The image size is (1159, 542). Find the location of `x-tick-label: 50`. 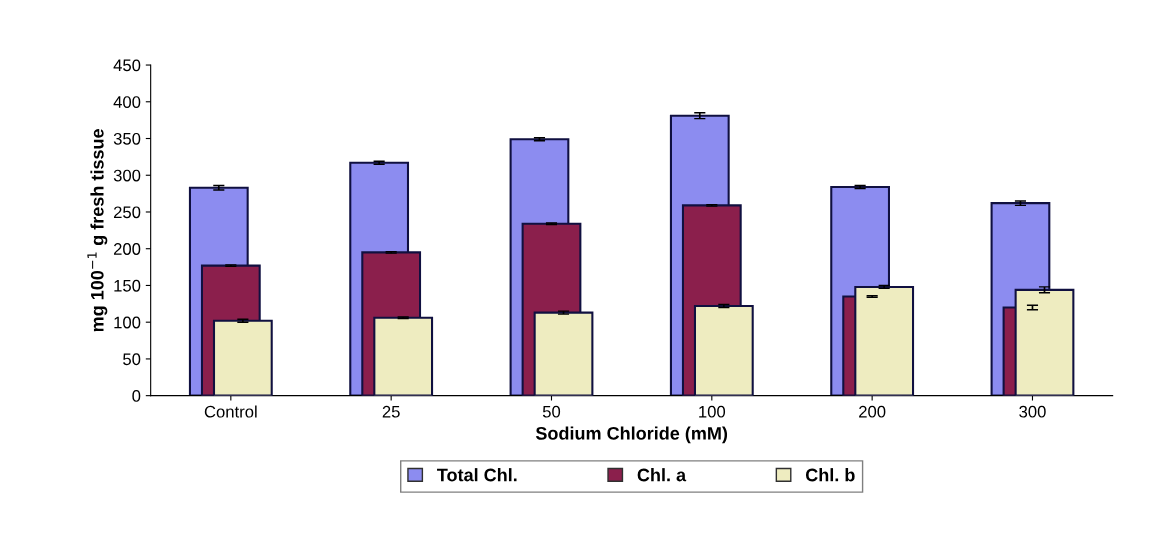

x-tick-label: 50 is located at coordinates (551, 411).